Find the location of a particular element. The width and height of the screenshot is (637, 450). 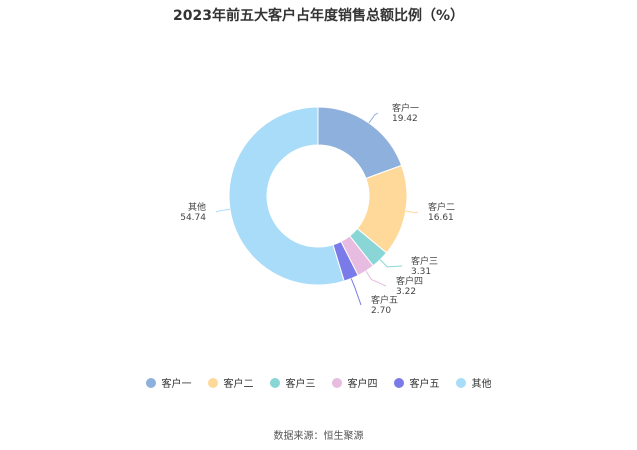

slice-value-customer-3: 3.31 is located at coordinates (421, 272).